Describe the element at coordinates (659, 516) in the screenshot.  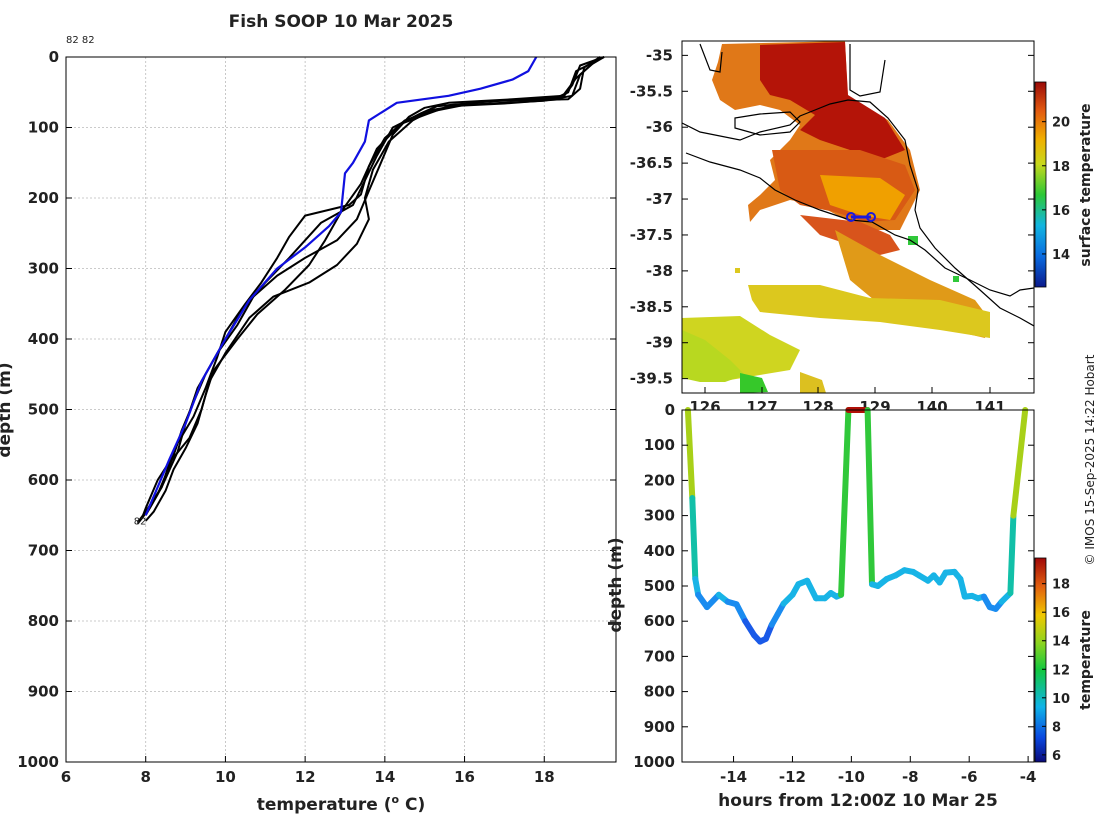
I see `depth-time-y-tick-label: 300` at that location.